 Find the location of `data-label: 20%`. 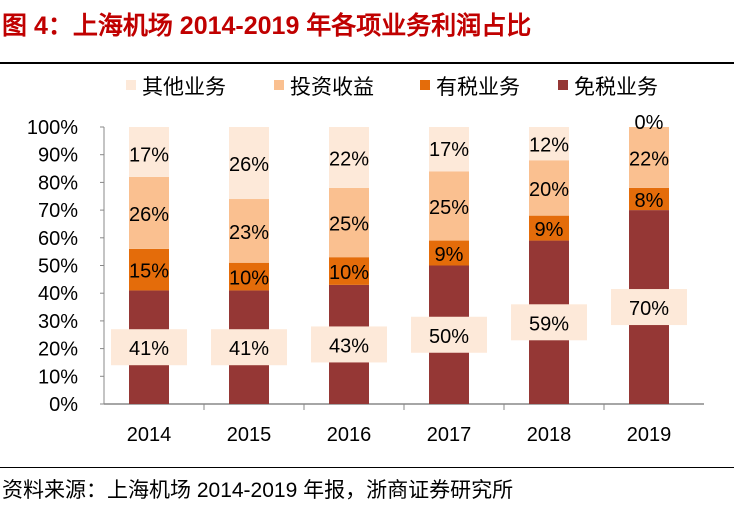

data-label: 20% is located at coordinates (549, 190).